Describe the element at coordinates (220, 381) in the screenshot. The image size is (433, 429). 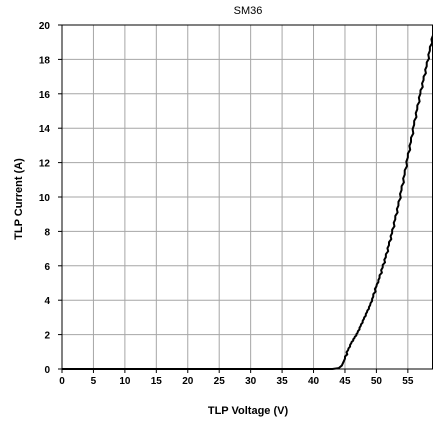
I see `x-tick-label: 25` at that location.